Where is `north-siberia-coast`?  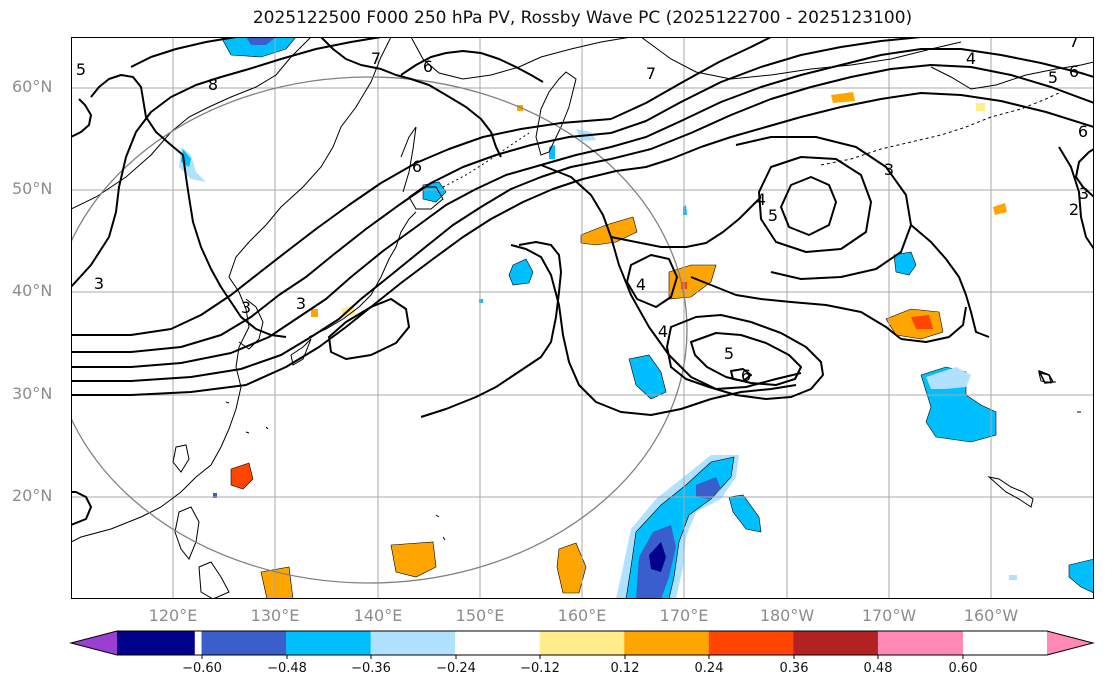
north-siberia-coast is located at coordinates (521, 58).